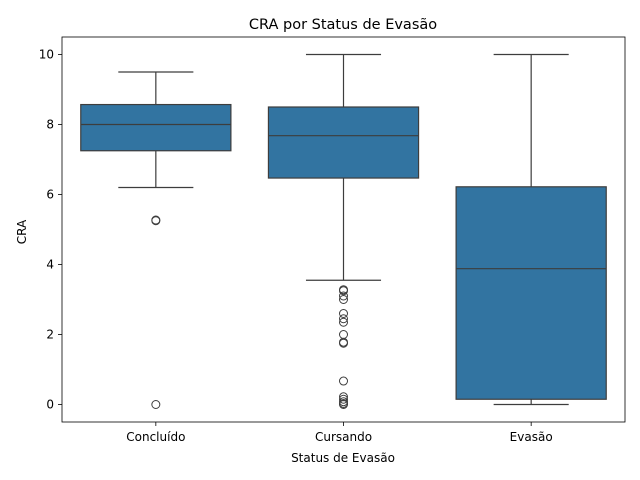 Image resolution: width=640 pixels, height=480 pixels. Describe the element at coordinates (50, 405) in the screenshot. I see `y-tick-label: 0` at that location.